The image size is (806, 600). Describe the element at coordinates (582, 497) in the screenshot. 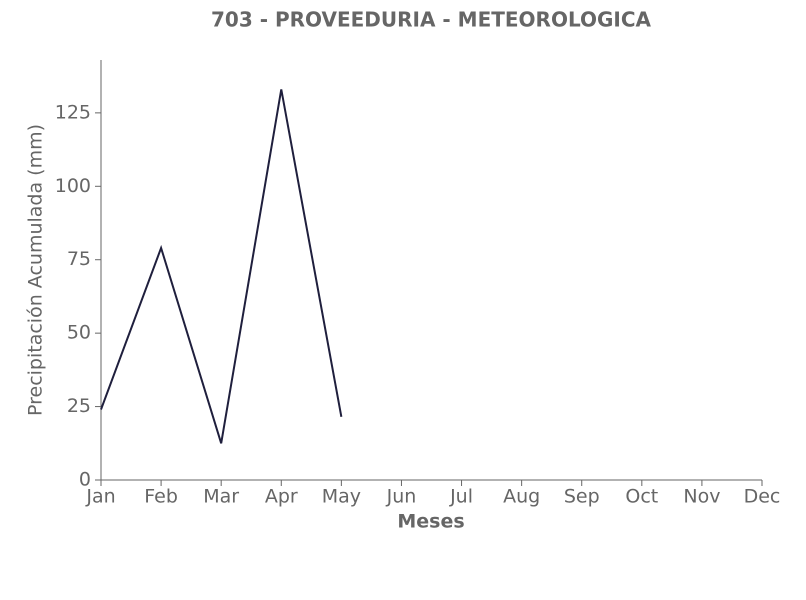

I see `x-tick-label: Sep` at that location.